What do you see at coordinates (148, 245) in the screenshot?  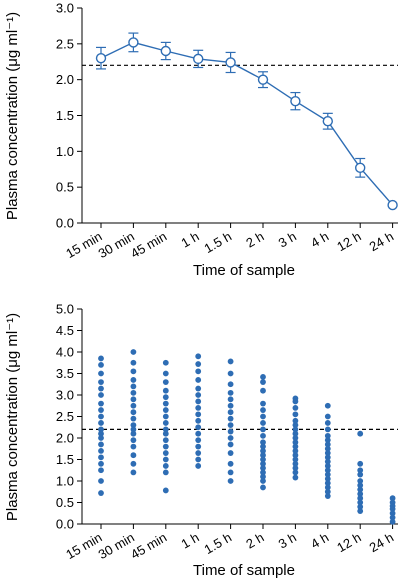 I see `top-x-tick-label: 45 min` at bounding box center [148, 245].